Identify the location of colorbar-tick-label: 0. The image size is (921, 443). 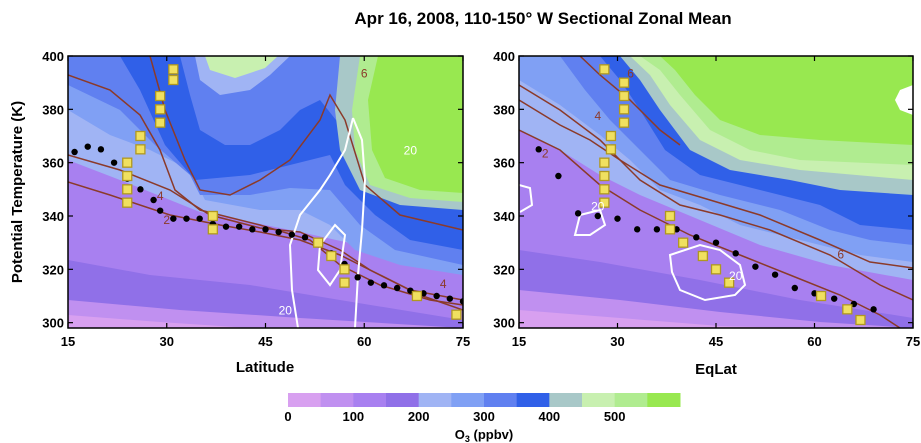
(287, 416).